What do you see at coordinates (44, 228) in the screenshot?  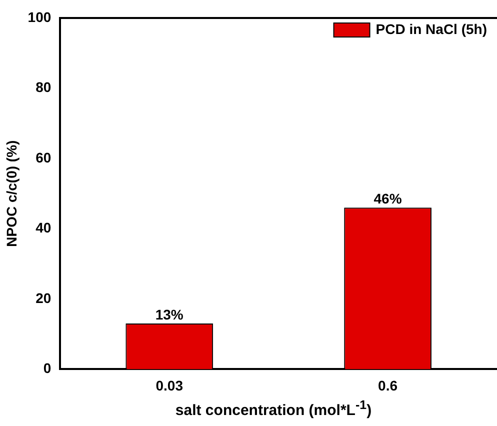 I see `y-tick-label: 40` at bounding box center [44, 228].